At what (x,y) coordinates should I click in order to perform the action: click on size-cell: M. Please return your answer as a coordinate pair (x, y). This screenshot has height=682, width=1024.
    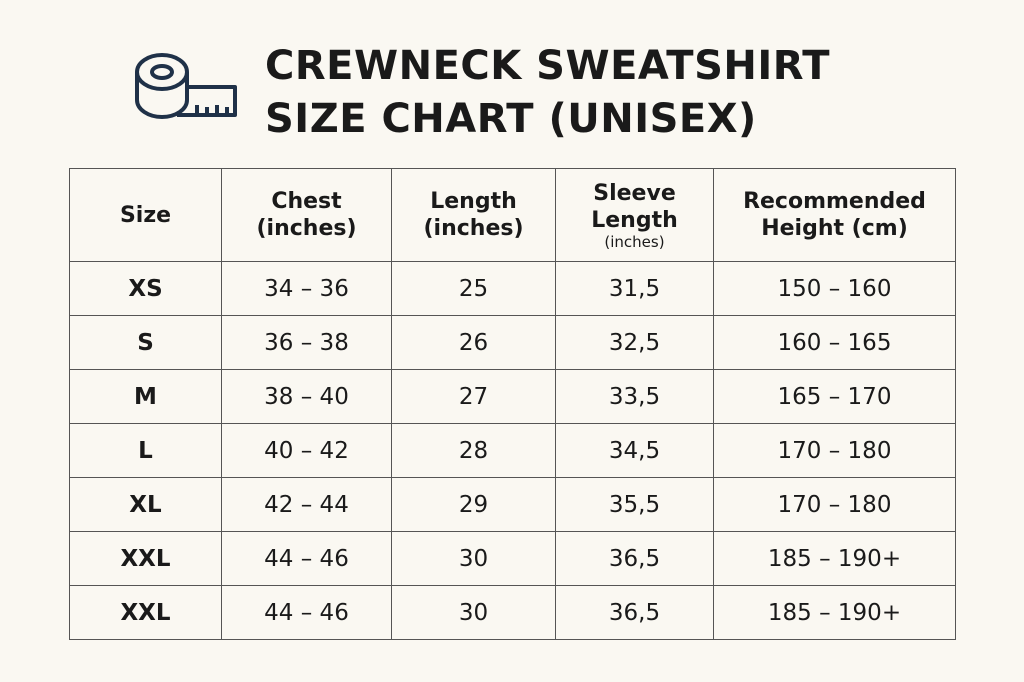
    Looking at the image, I should click on (145, 396).